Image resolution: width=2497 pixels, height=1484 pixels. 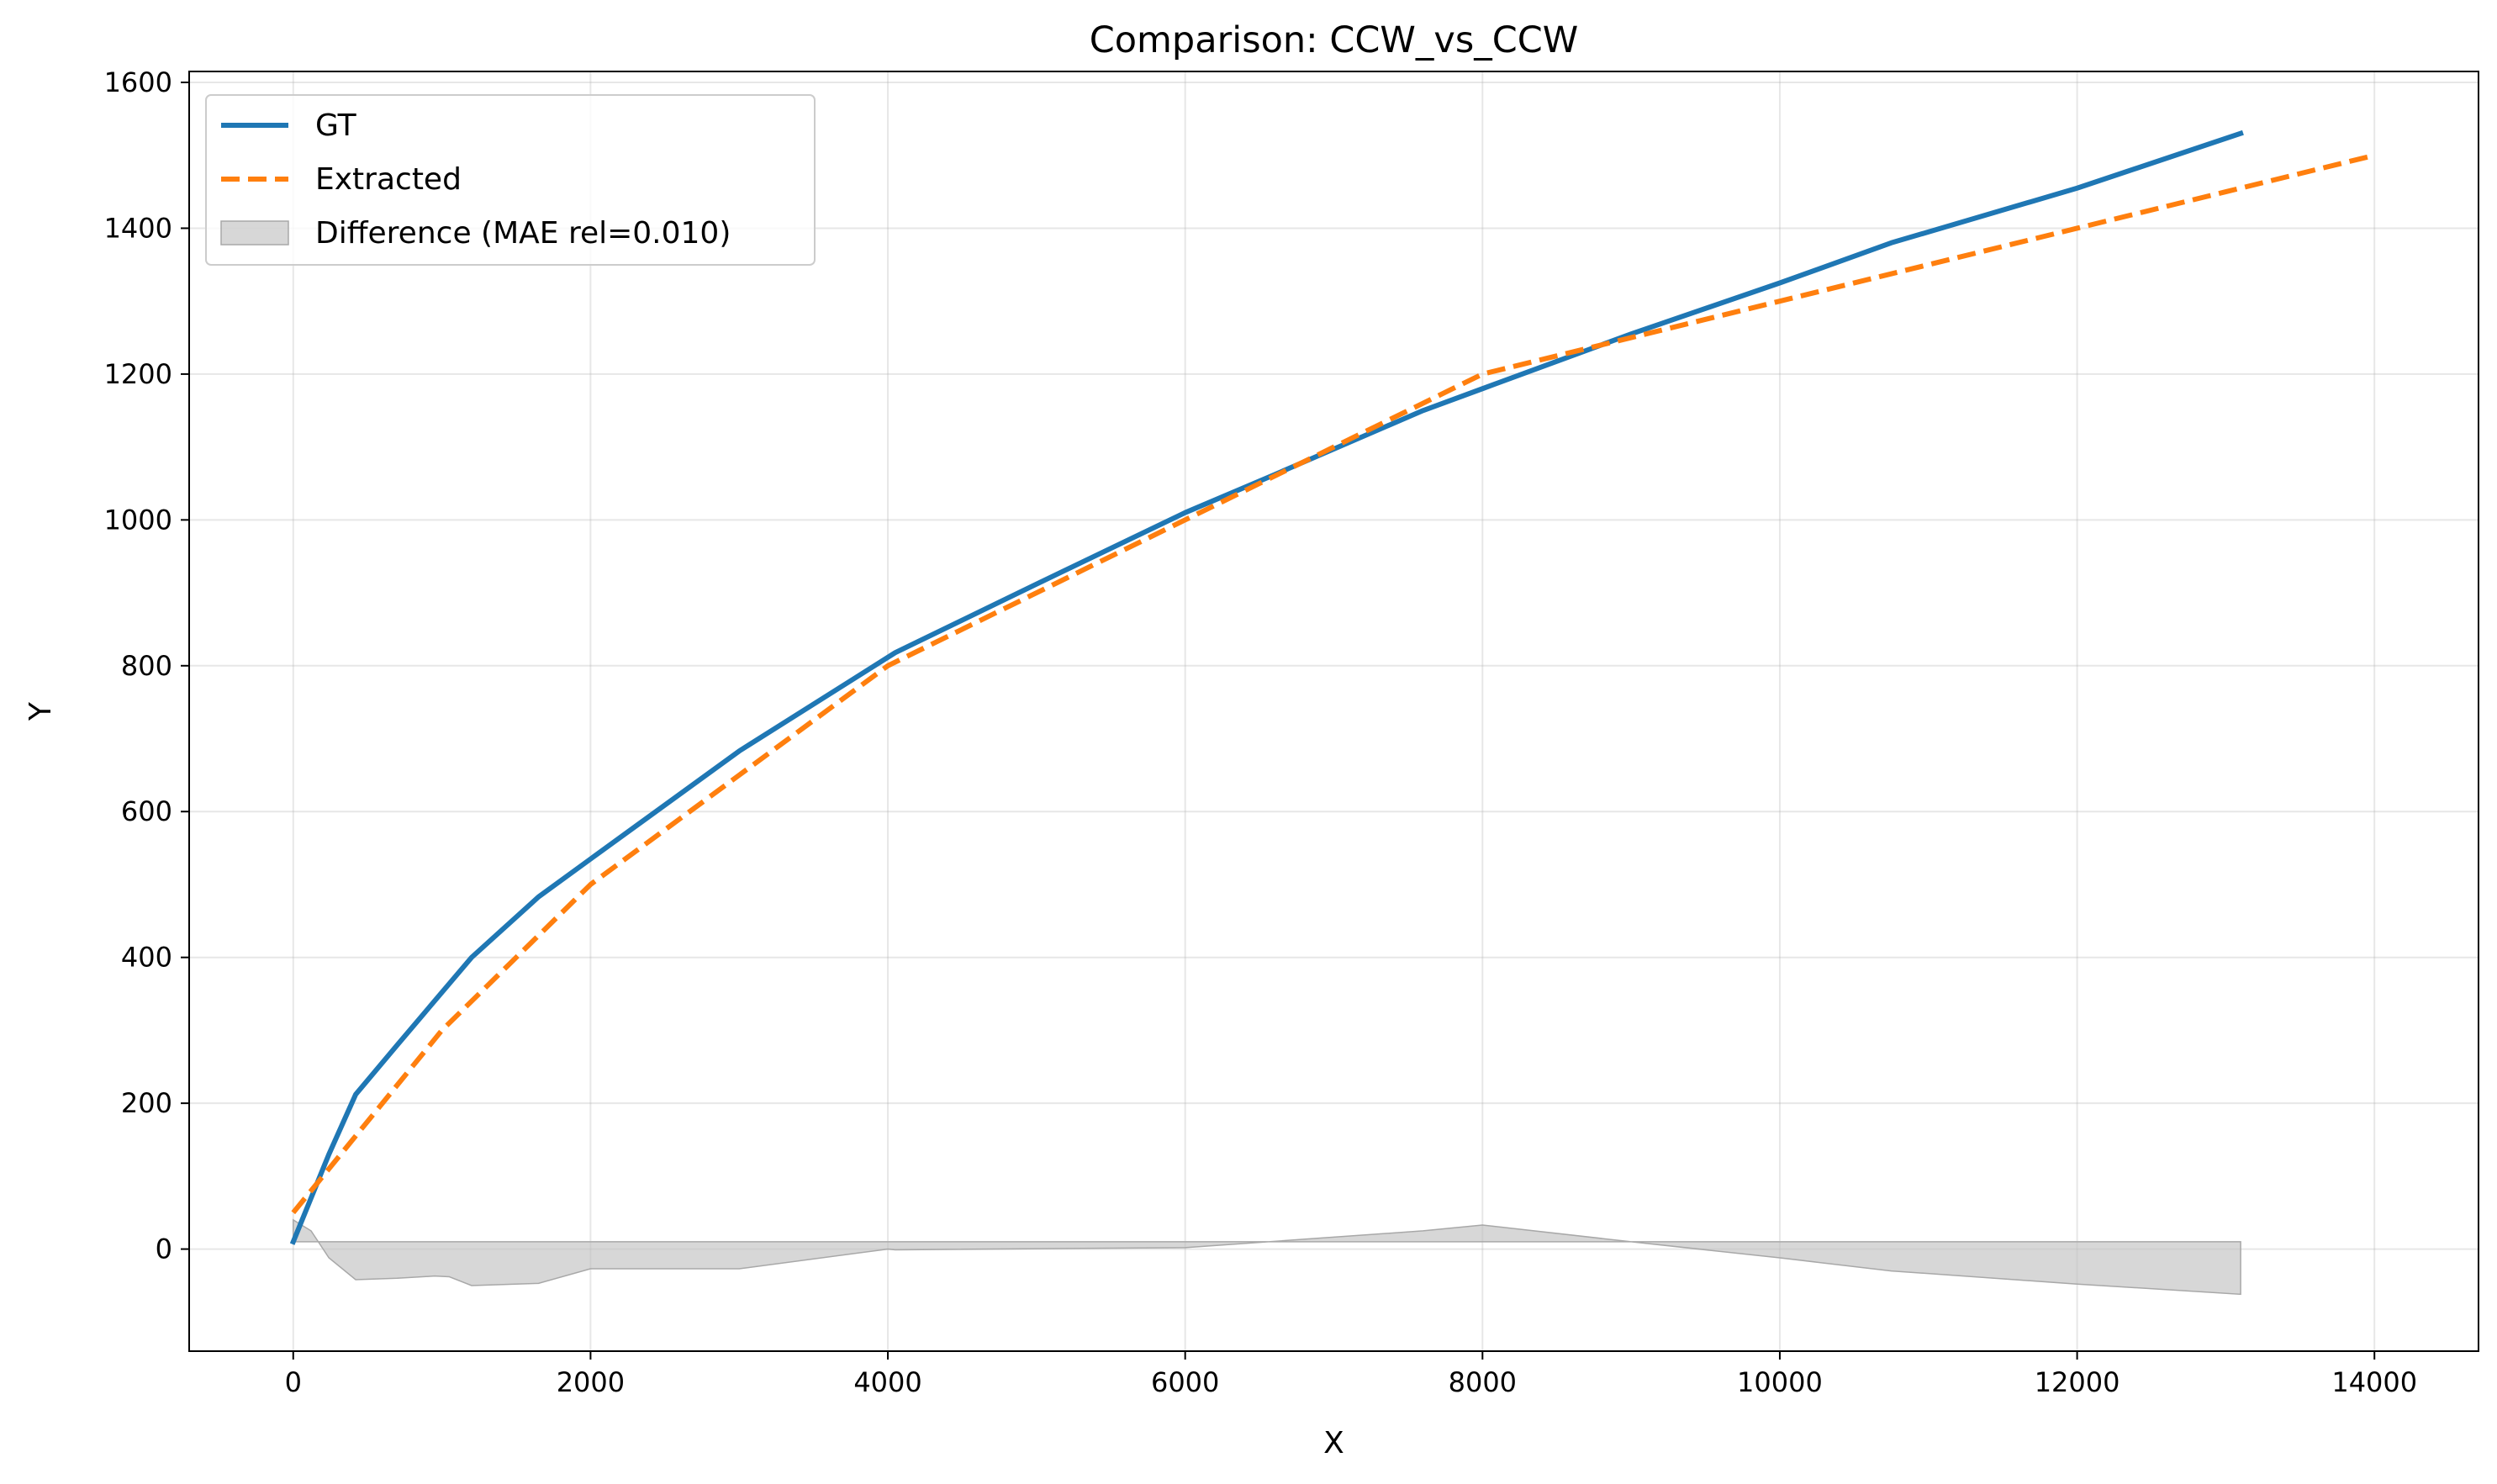 What do you see at coordinates (591, 1382) in the screenshot?
I see `x-tick-label: 2000` at bounding box center [591, 1382].